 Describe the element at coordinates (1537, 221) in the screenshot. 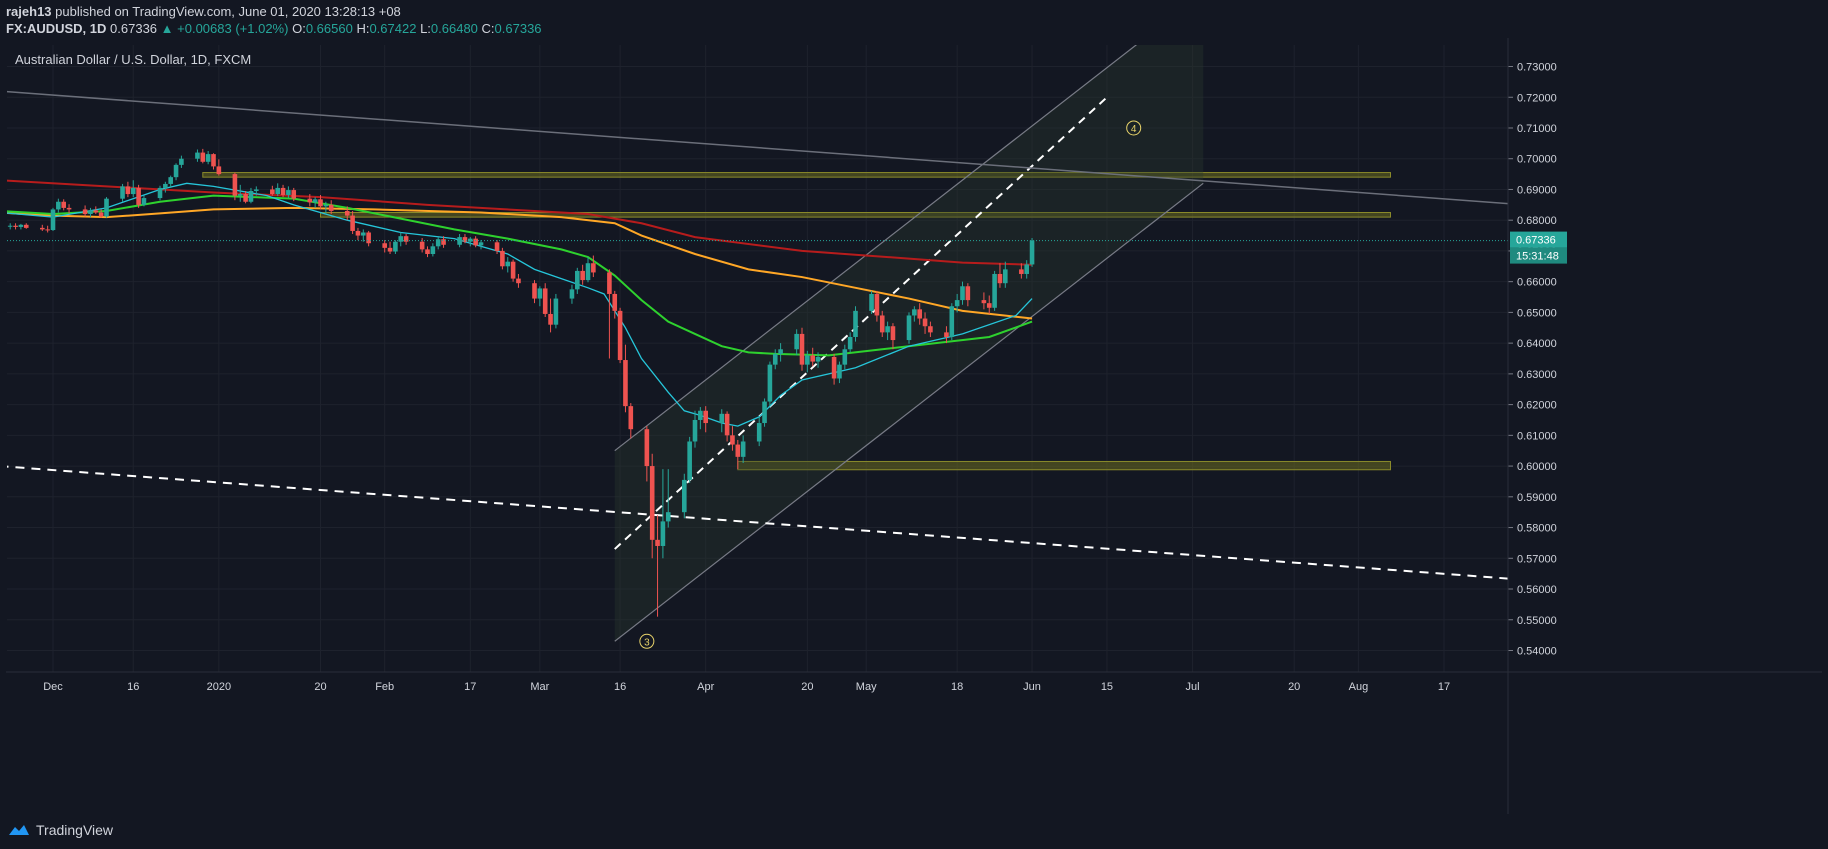

I see `price-tick-label: 0.68000` at that location.